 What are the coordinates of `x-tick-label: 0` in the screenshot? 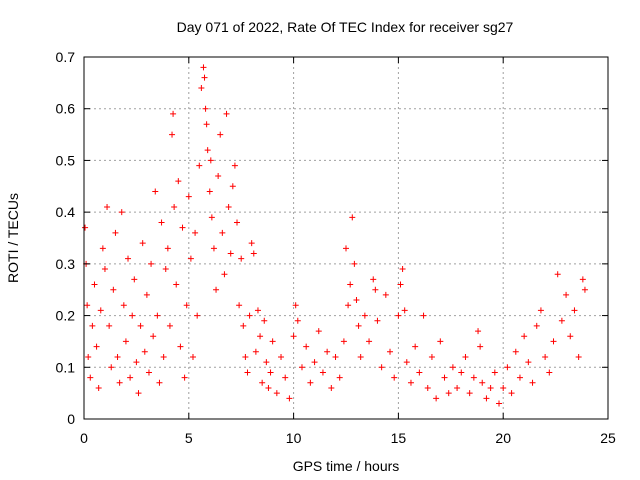 It's located at (84, 438).